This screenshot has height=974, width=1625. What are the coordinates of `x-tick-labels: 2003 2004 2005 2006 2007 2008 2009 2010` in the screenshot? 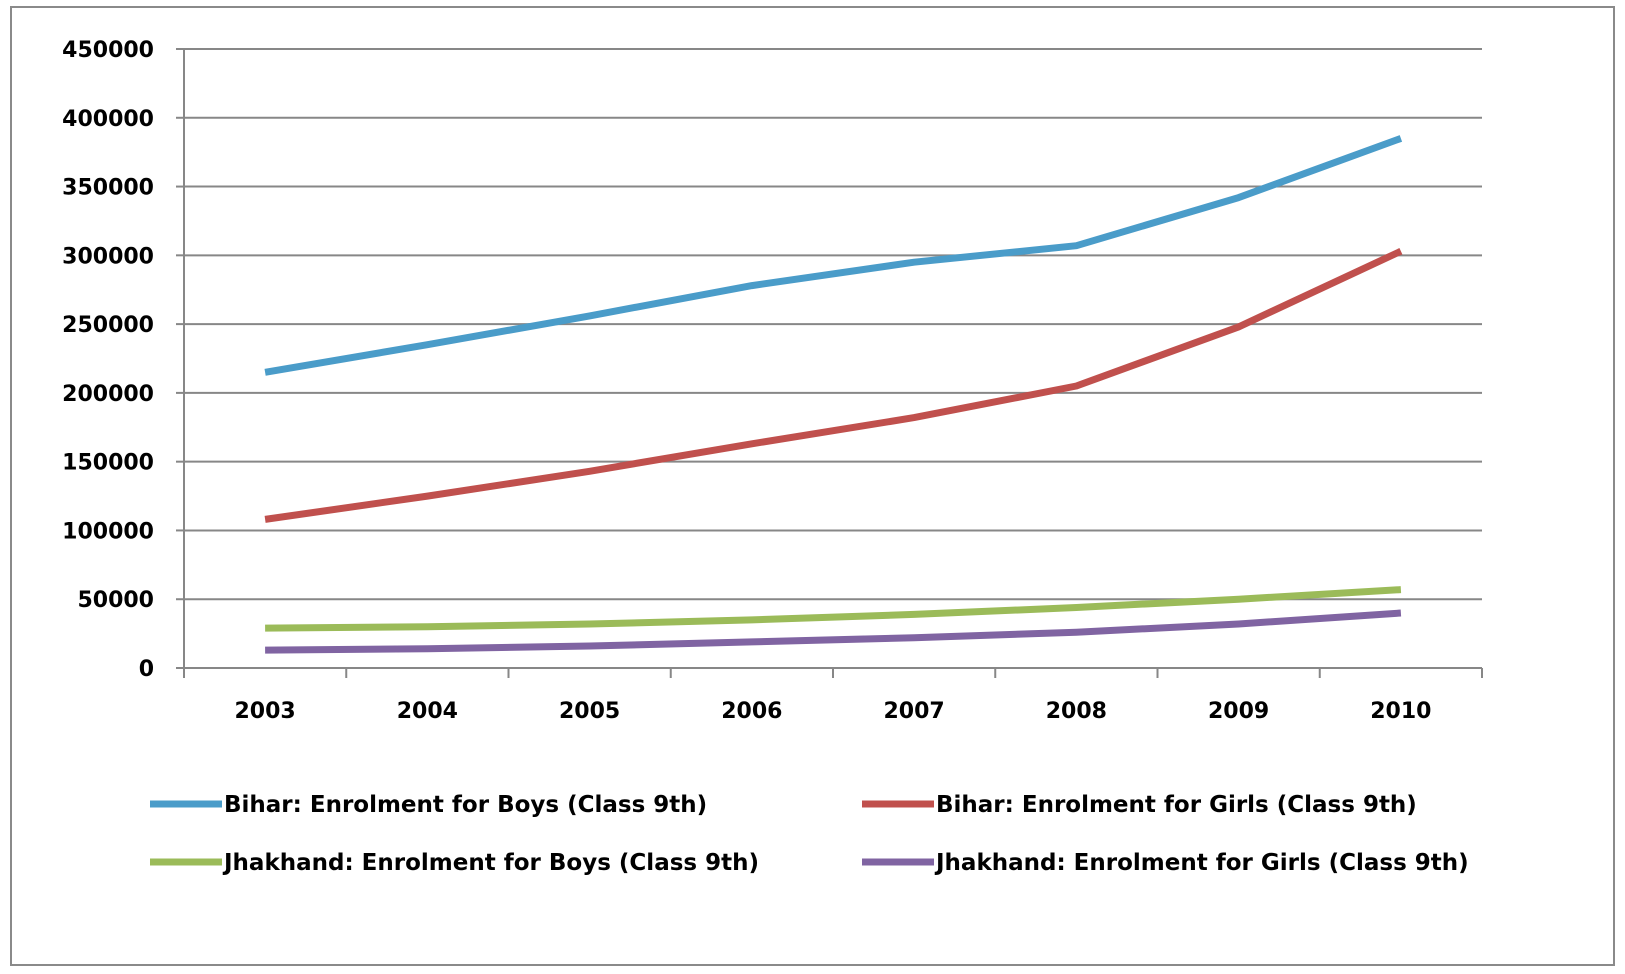 It's located at (833, 711).